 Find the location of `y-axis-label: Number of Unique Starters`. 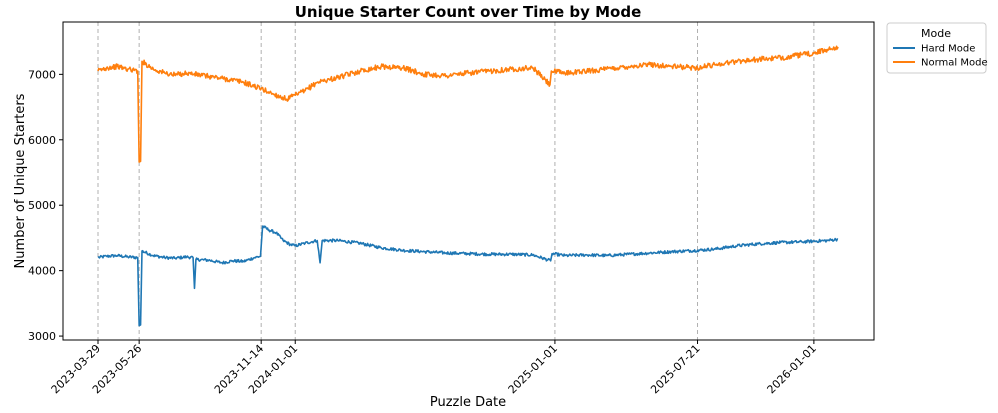

y-axis-label: Number of Unique Starters is located at coordinates (20, 180).